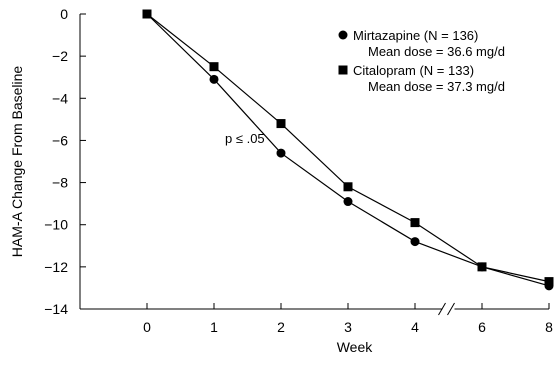  What do you see at coordinates (549, 327) in the screenshot?
I see `x-tick-label: 8` at bounding box center [549, 327].